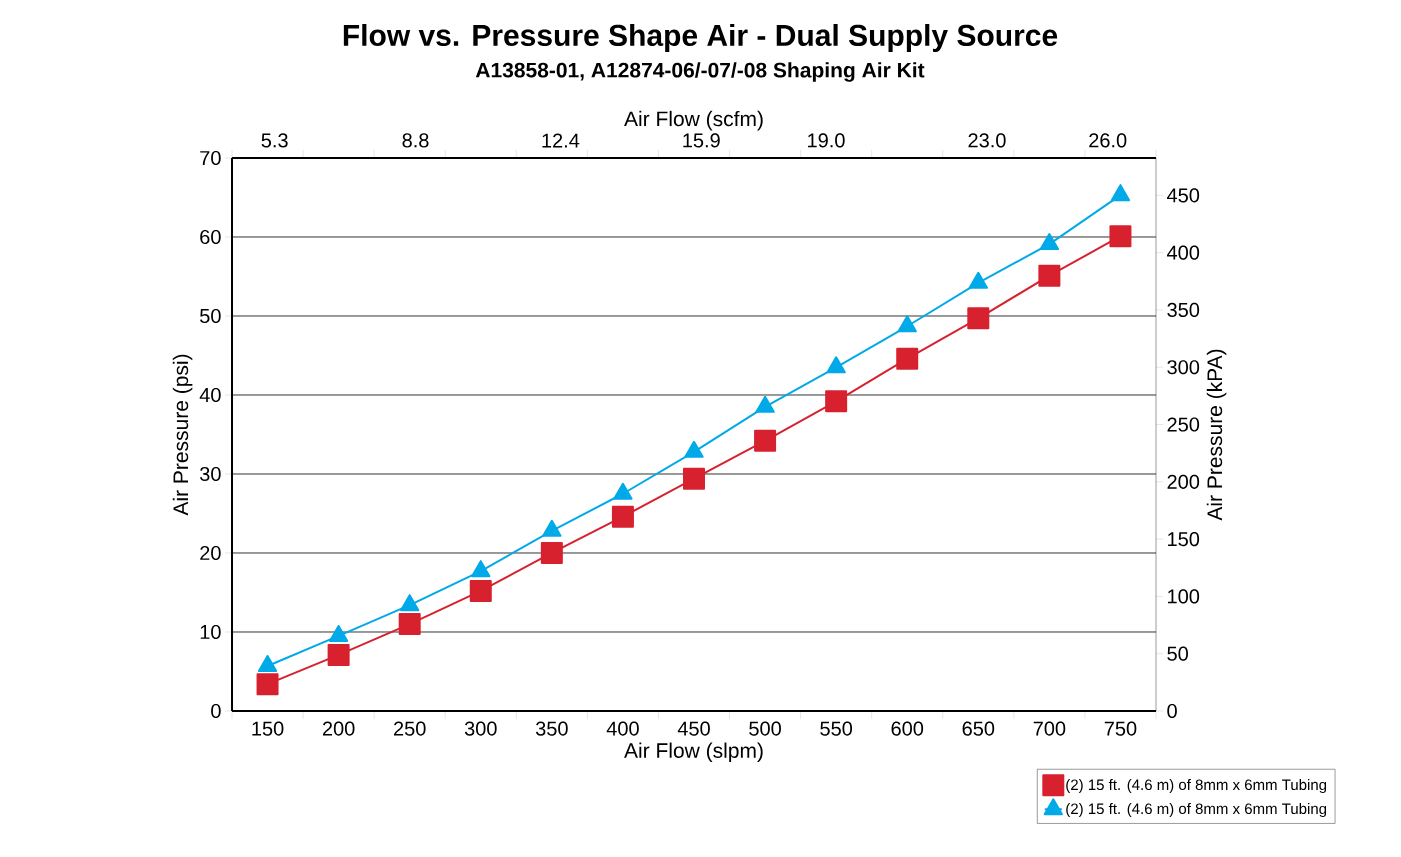 This screenshot has height=857, width=1401. What do you see at coordinates (210, 158) in the screenshot?
I see `y-tick-label: 70` at bounding box center [210, 158].